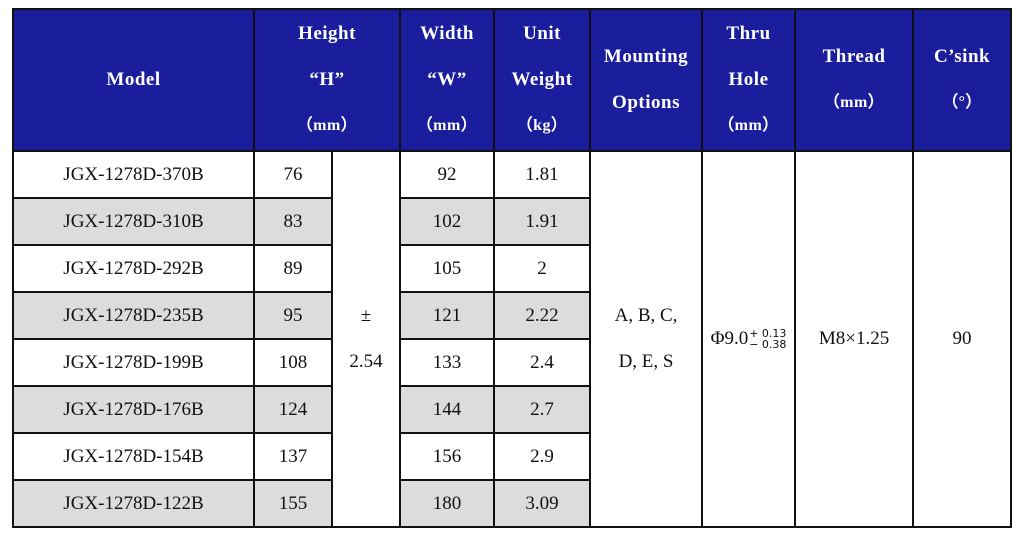 This screenshot has height=548, width=1019. What do you see at coordinates (646, 315) in the screenshot?
I see `mounting-line1: A, B, C,` at bounding box center [646, 315].